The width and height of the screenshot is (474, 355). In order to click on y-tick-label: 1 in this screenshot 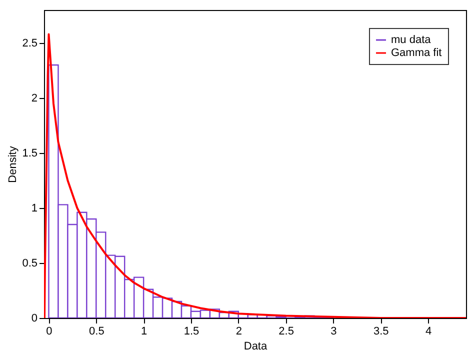, I will do `click(34, 208)`.